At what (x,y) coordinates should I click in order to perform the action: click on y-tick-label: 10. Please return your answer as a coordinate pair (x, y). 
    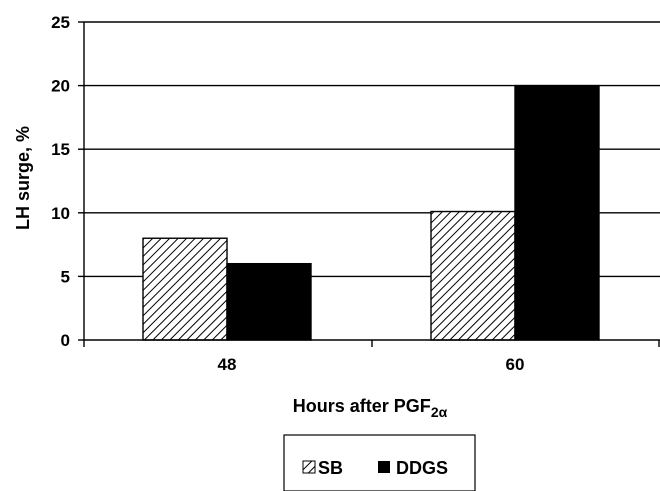
    Looking at the image, I should click on (60, 213).